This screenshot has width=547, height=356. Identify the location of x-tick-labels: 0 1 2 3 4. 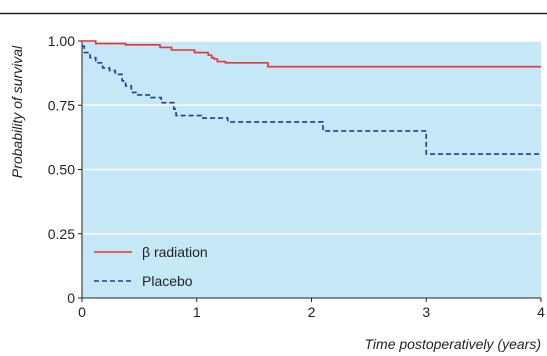
(311, 309).